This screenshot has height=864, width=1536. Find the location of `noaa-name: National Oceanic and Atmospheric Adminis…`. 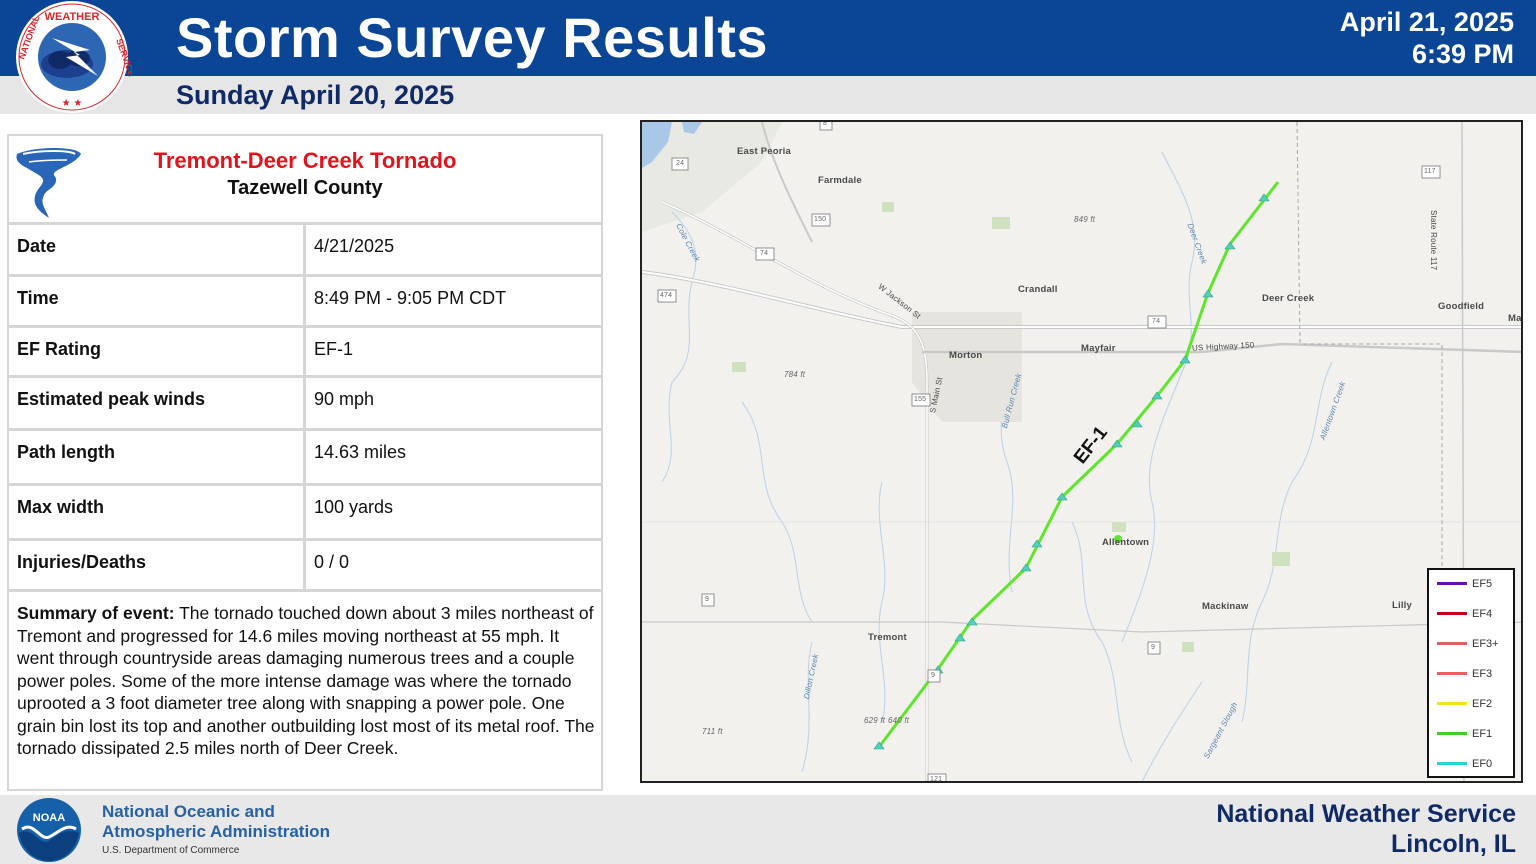

noaa-name: National Oceanic and Atmospheric Adminis… is located at coordinates (216, 822).